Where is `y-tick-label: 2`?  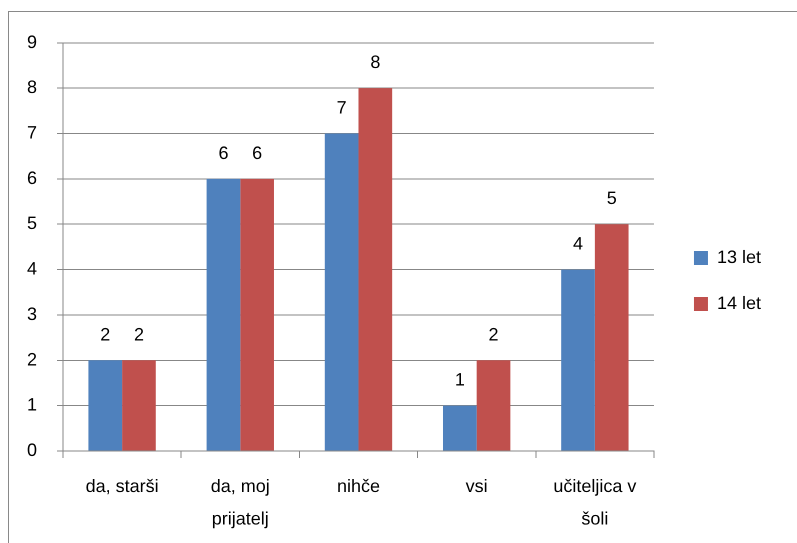
y-tick-label: 2 is located at coordinates (31, 359).